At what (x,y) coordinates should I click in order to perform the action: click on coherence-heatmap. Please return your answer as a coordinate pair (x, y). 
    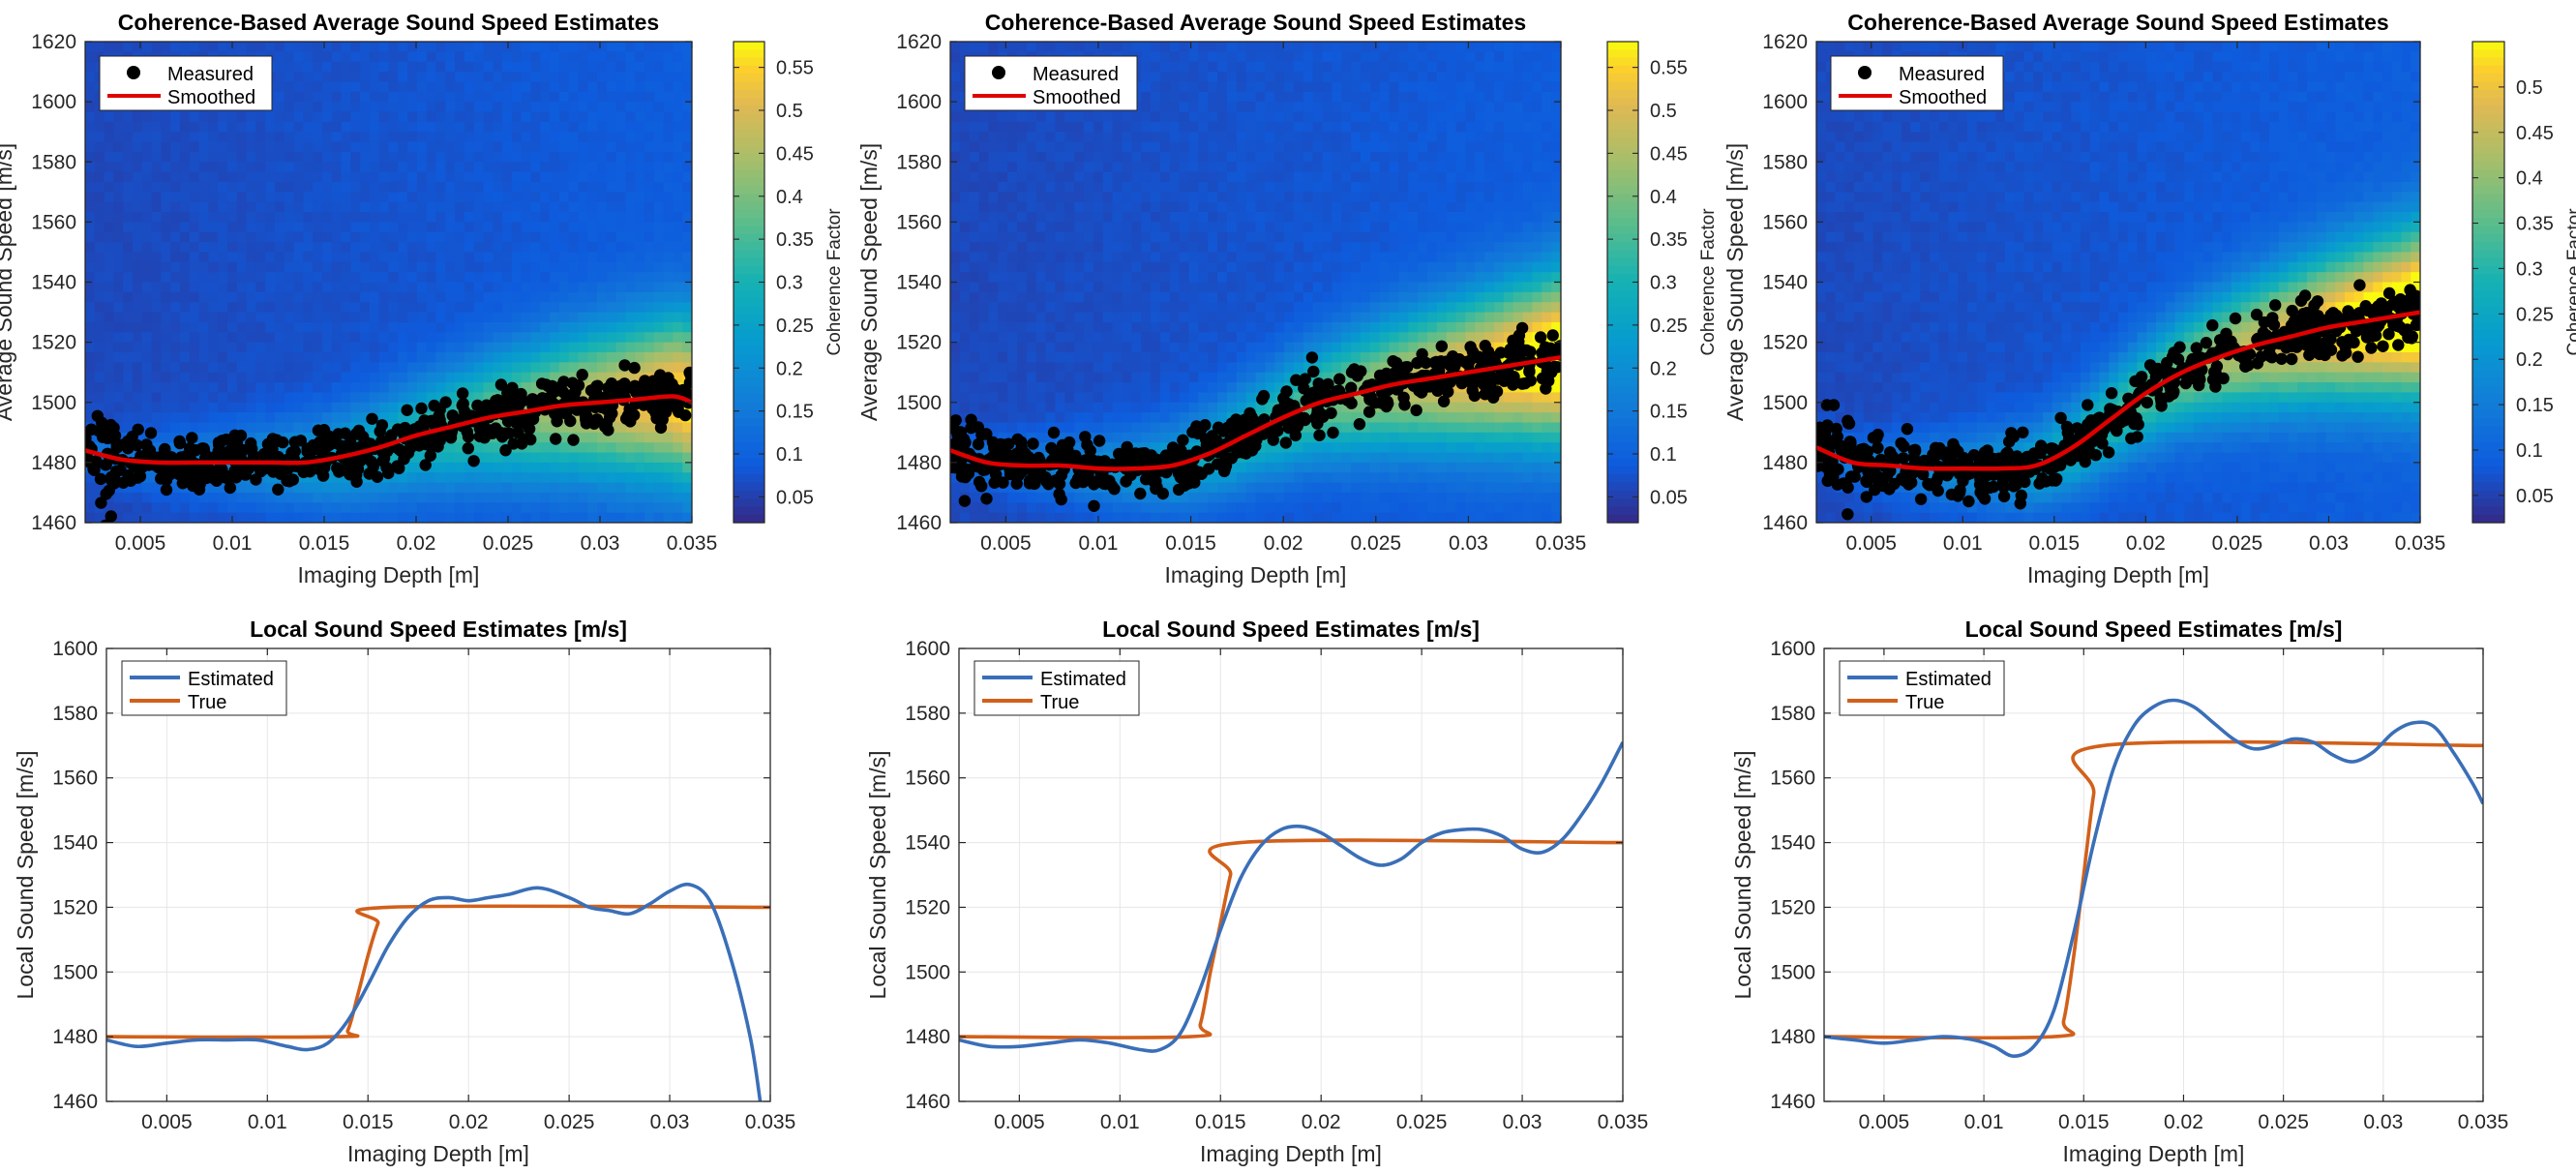
    Looking at the image, I should click on (1255, 283).